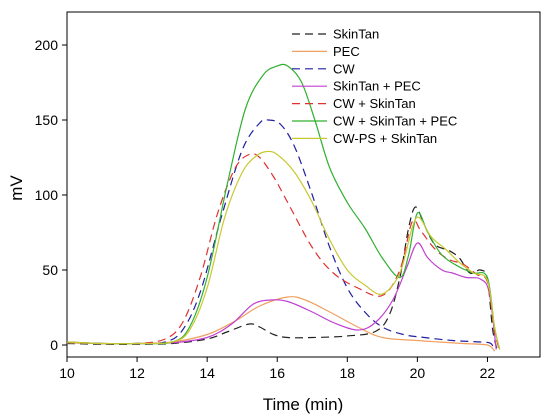 This screenshot has height=416, width=550. Describe the element at coordinates (50, 270) in the screenshot. I see `y-tick-label: 50` at that location.